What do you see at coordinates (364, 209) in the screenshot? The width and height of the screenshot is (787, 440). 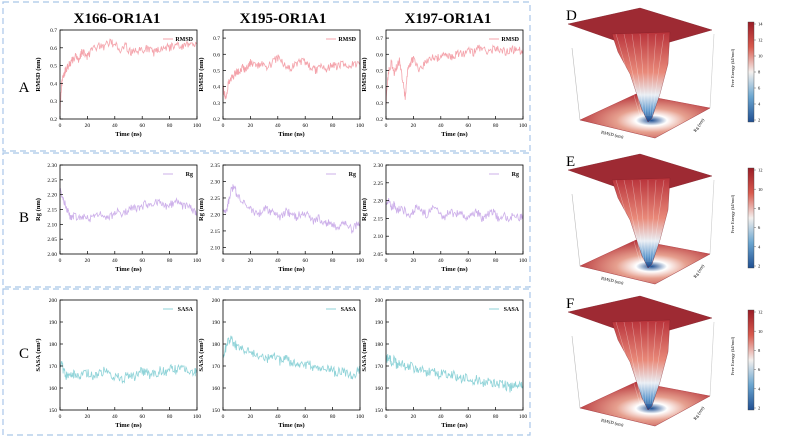 I see `y-axis-label: Rg (nm)` at bounding box center [364, 209].